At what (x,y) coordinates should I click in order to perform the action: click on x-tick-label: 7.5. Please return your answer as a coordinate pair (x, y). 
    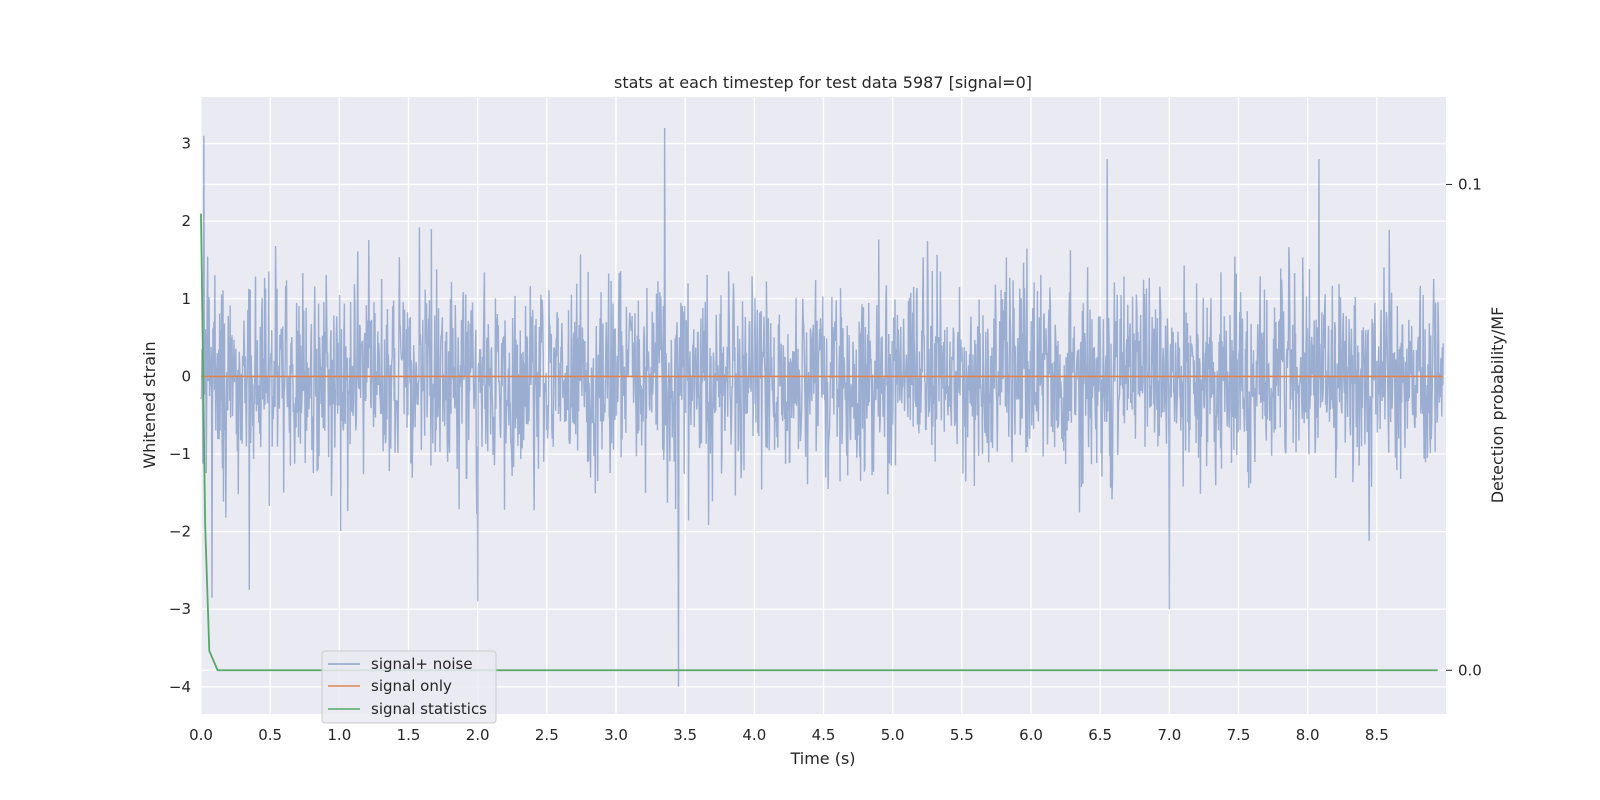
    Looking at the image, I should click on (1239, 735).